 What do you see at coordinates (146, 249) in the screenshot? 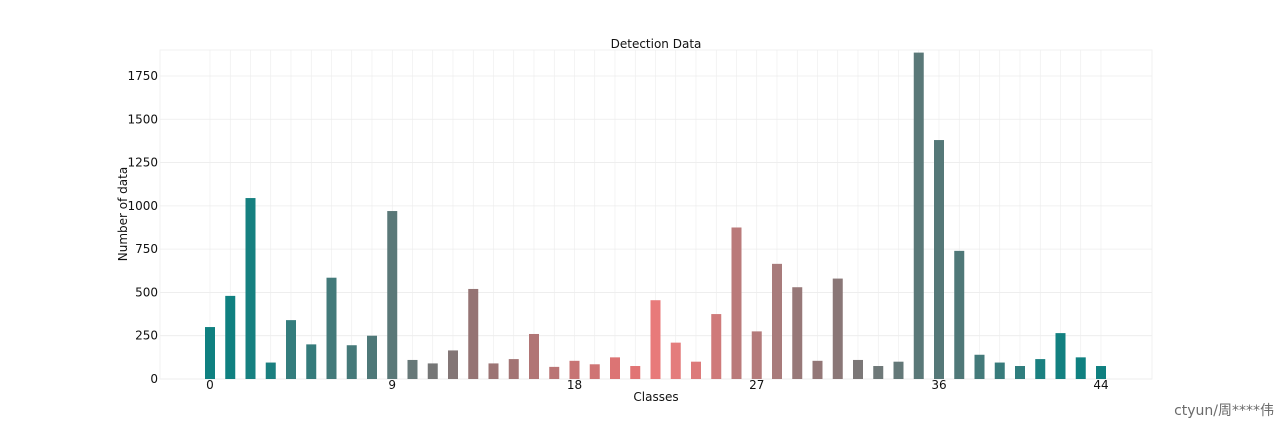
I see `y-tick-label: 750` at bounding box center [146, 249].